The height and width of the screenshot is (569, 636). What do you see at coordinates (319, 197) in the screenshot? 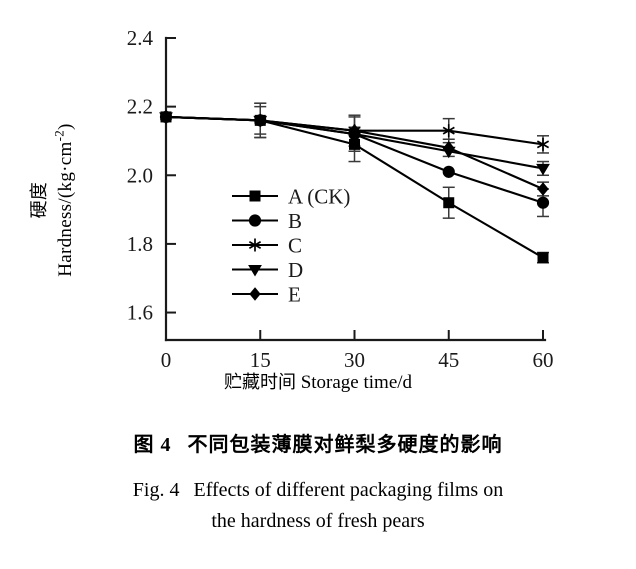
I see `legend-item-label: A (CK)` at bounding box center [319, 197].